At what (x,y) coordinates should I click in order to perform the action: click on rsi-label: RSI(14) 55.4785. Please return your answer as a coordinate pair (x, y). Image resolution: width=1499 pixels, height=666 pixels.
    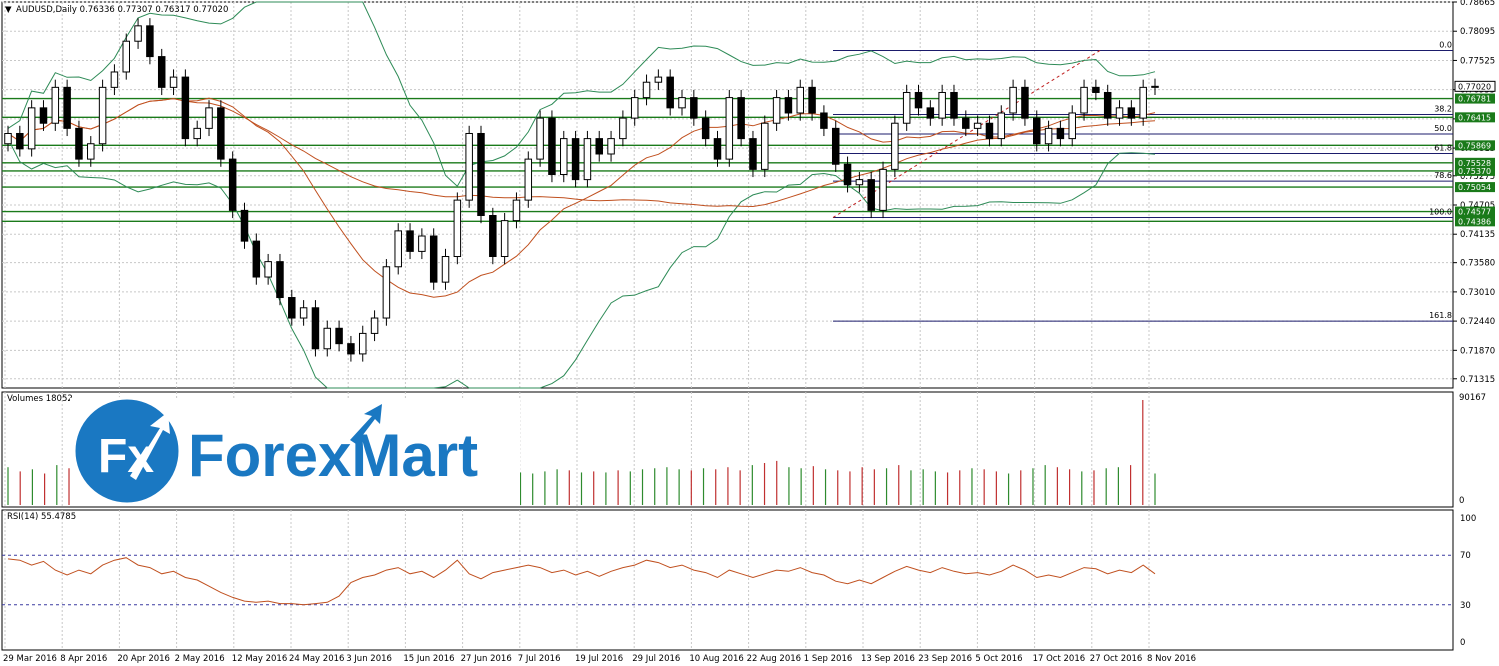
    Looking at the image, I should click on (41, 517).